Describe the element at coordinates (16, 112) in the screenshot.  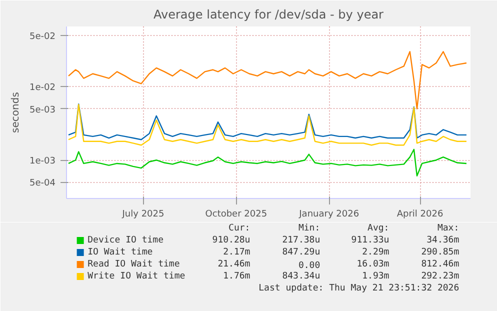
I see `y-axis-title: seconds` at that location.